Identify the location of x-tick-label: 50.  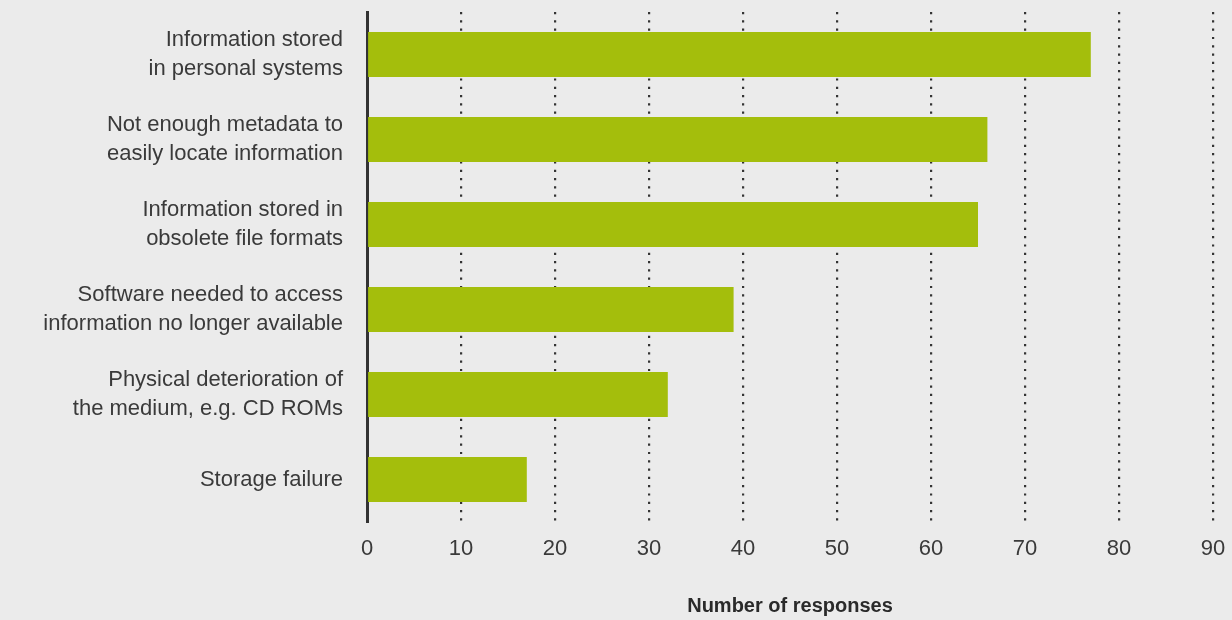
(837, 548).